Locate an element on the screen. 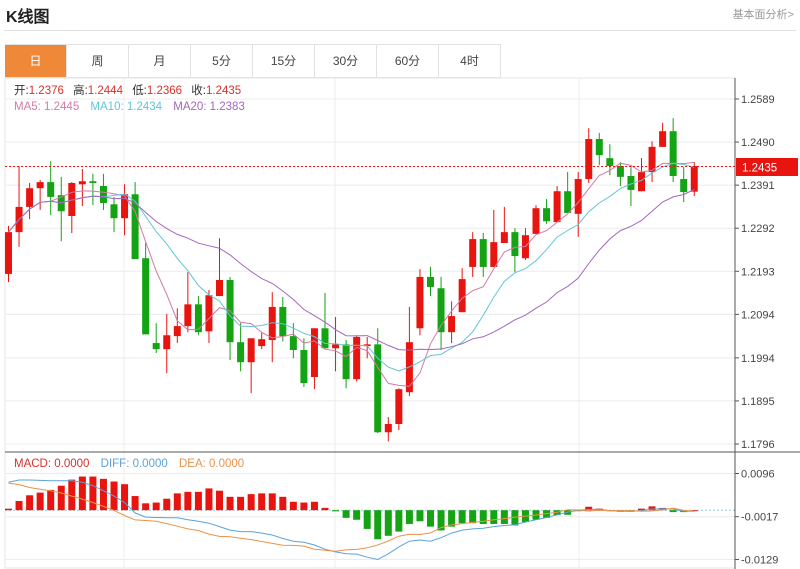 This screenshot has width=800, height=569. diff-value: DIFF: 0.0000 is located at coordinates (134, 464).